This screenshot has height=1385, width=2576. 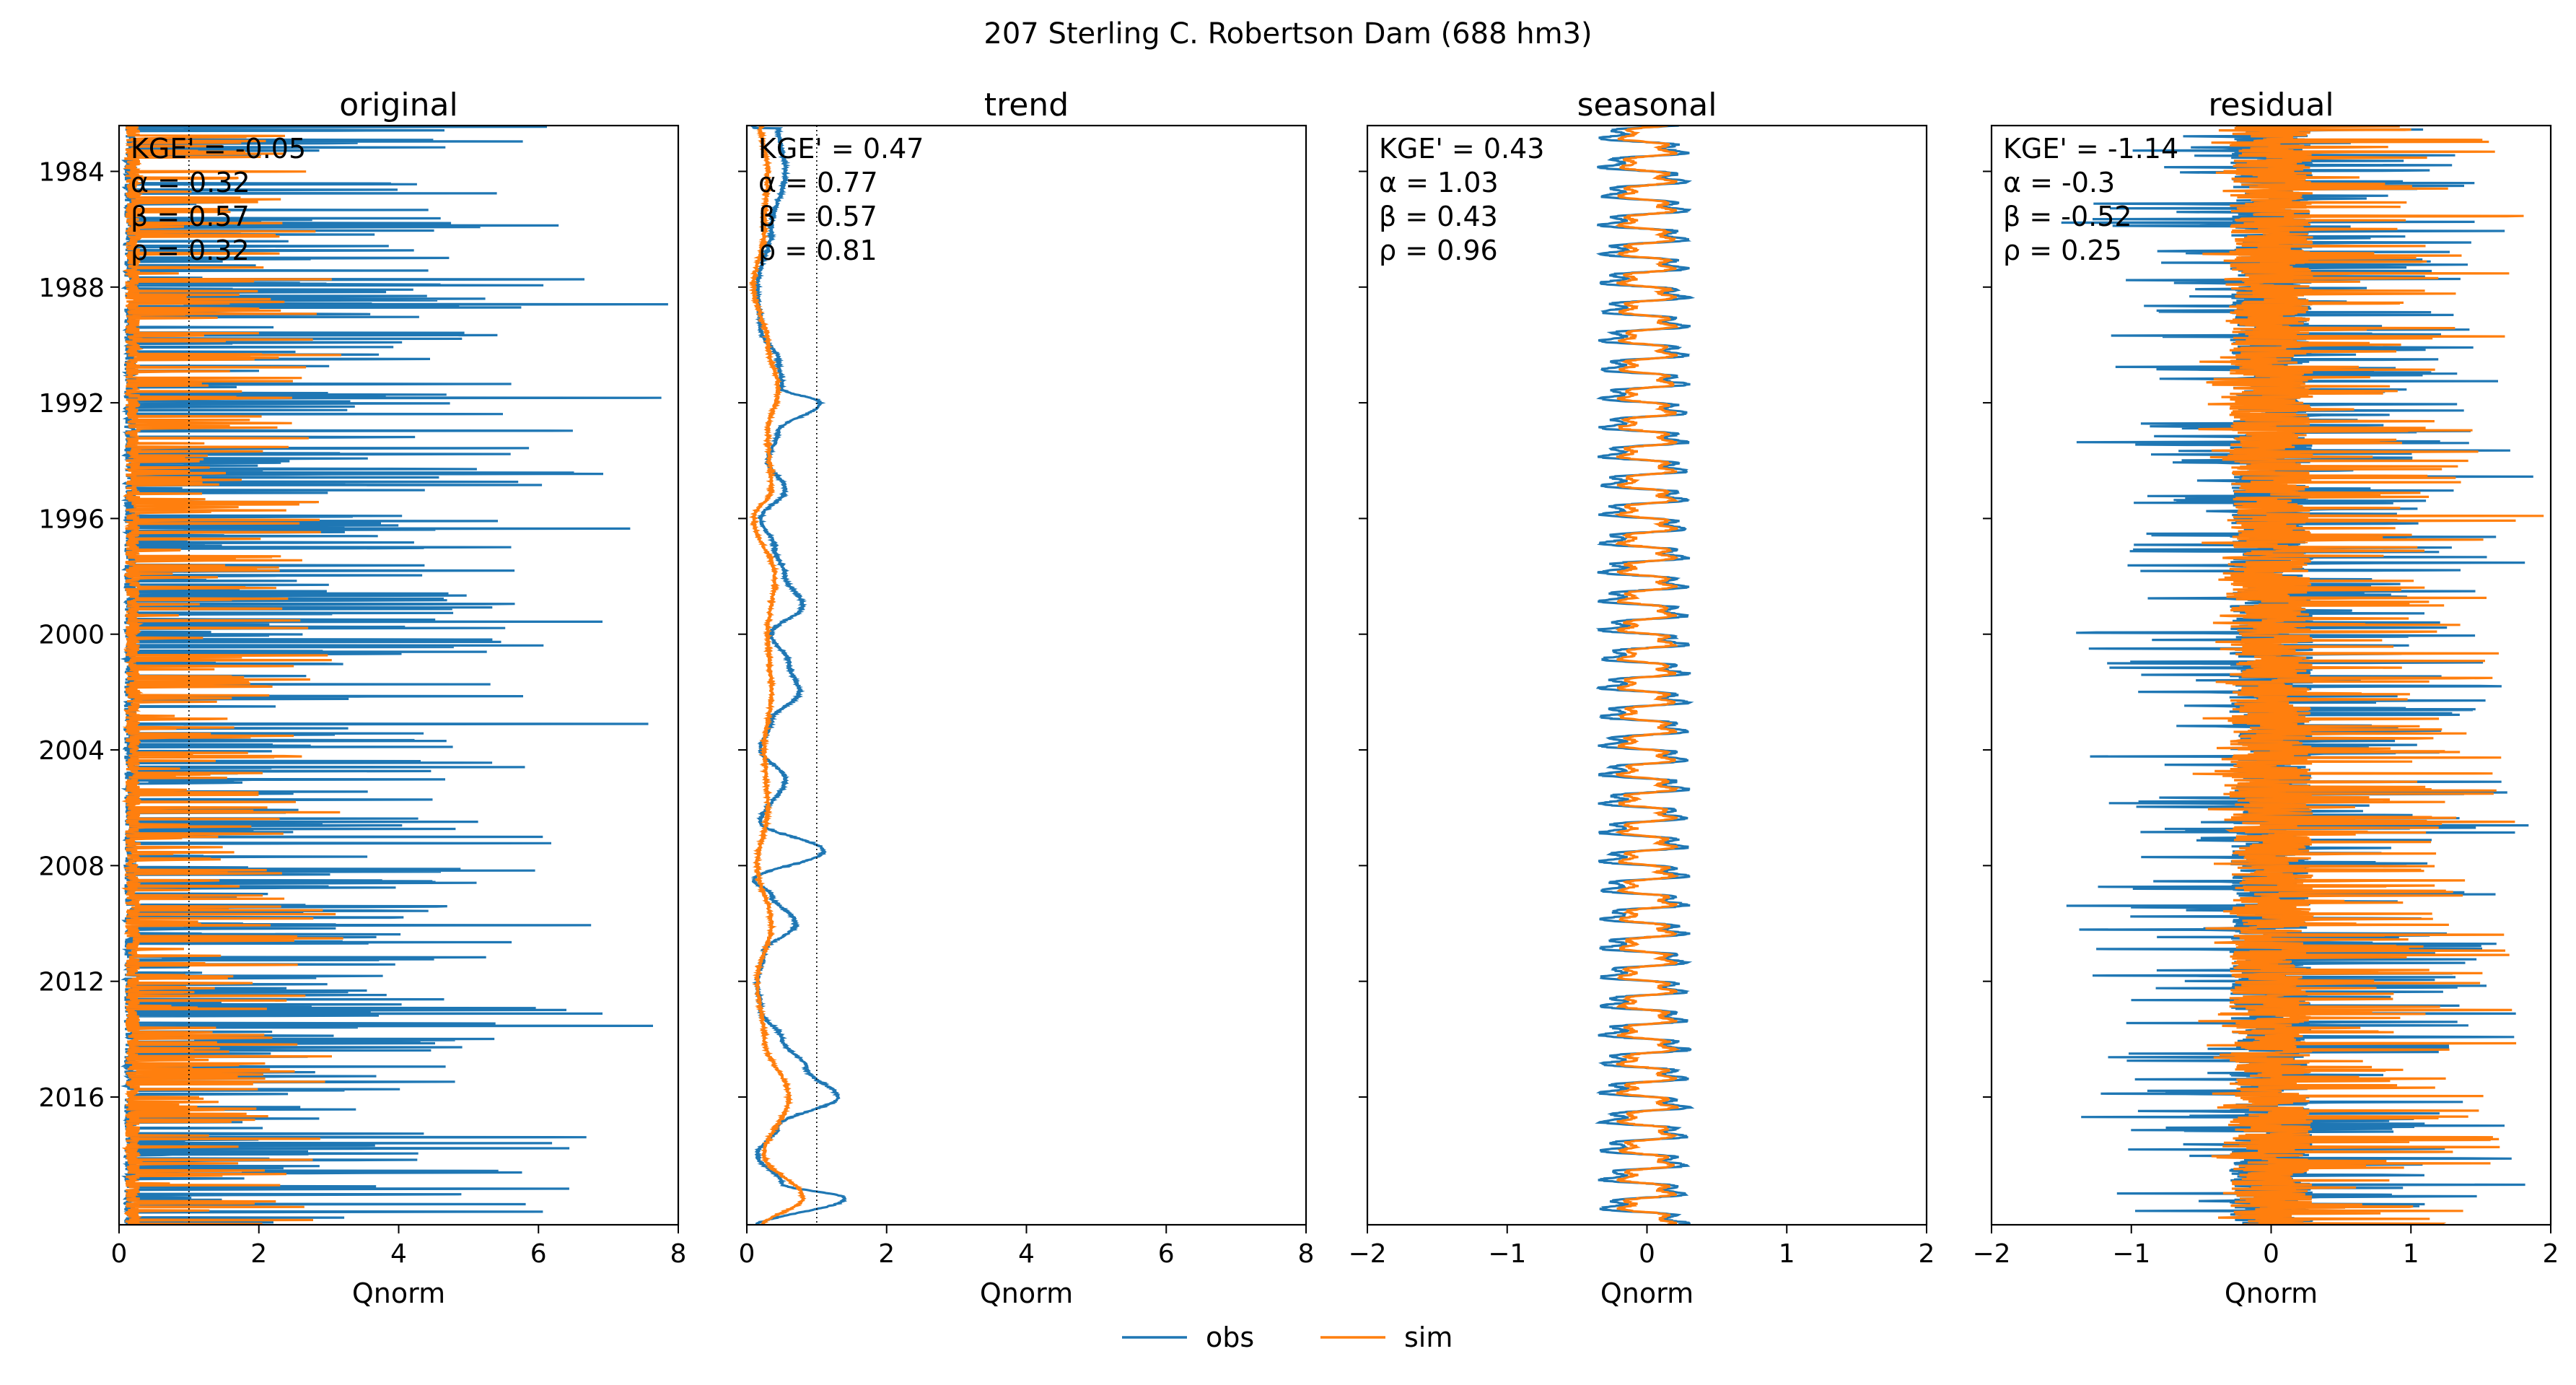 I want to click on stat-rho: ρ = 0.81, so click(x=818, y=250).